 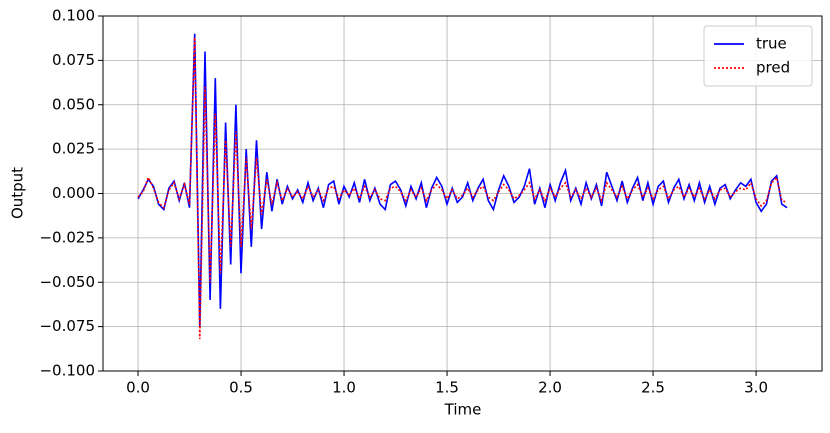 I want to click on legend-label: pred, so click(x=773, y=68).